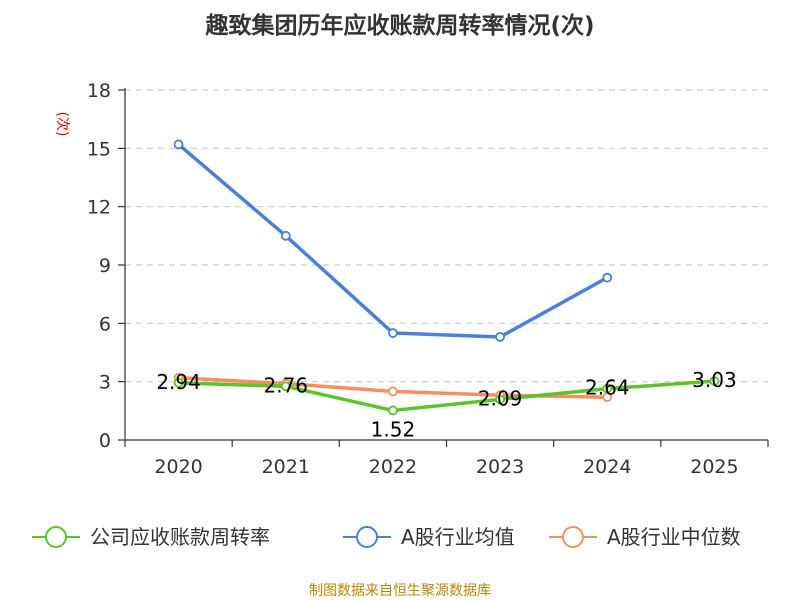  What do you see at coordinates (178, 467) in the screenshot?
I see `x-tick-label: 2020` at bounding box center [178, 467].